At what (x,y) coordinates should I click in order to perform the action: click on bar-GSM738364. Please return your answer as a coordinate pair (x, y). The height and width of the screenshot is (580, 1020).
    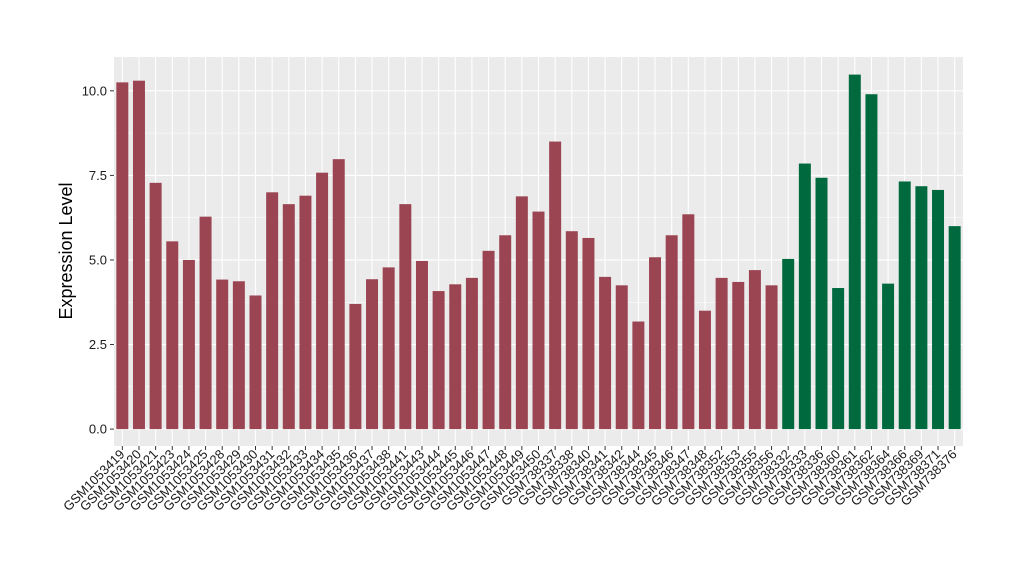
    Looking at the image, I should click on (888, 356).